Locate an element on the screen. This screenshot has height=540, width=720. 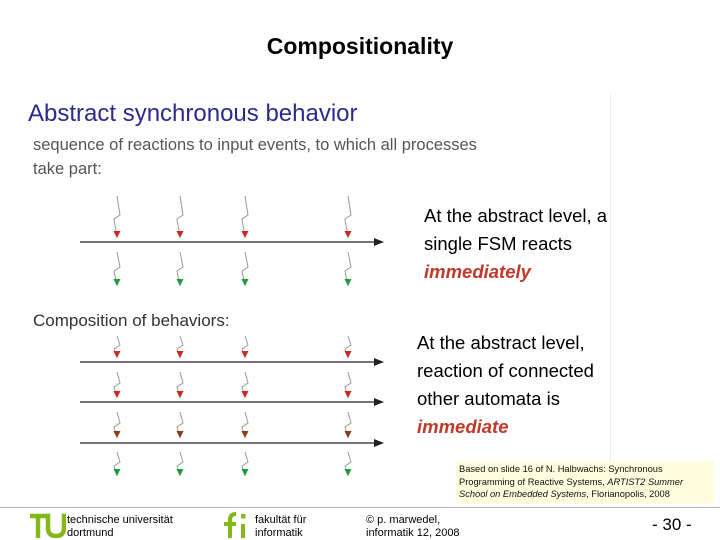
slide-title: Compositionality is located at coordinates (360, 46).